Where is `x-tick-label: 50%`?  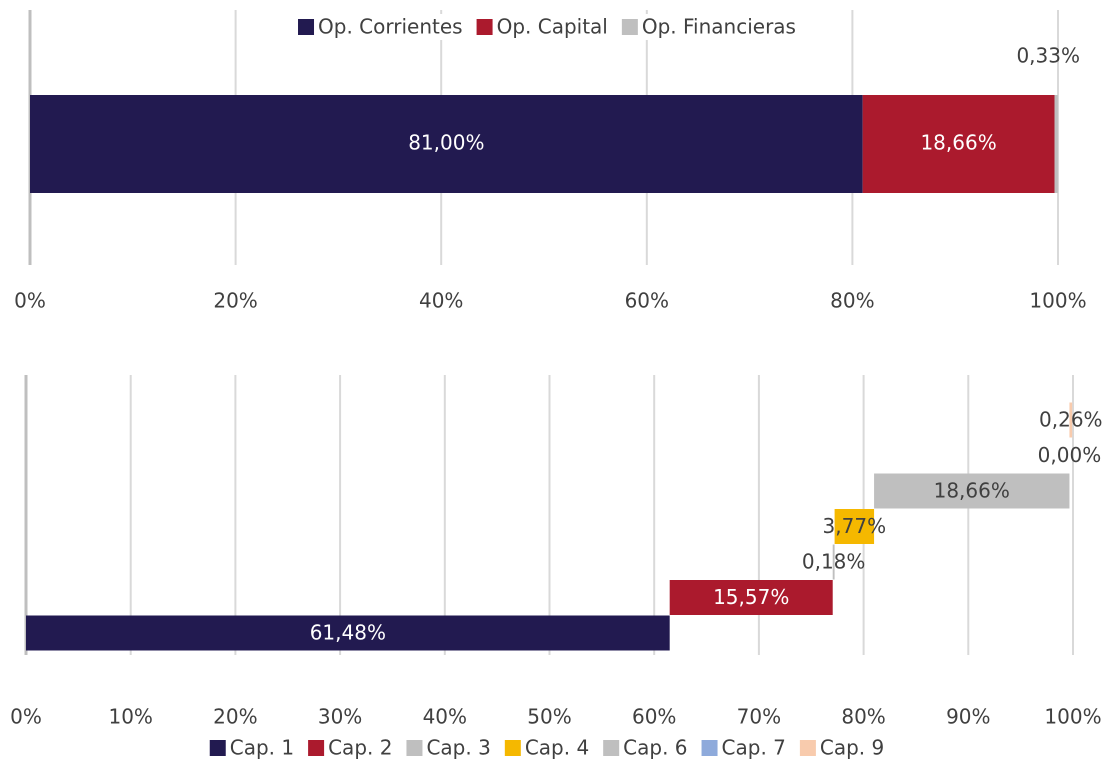 x-tick-label: 50% is located at coordinates (549, 717).